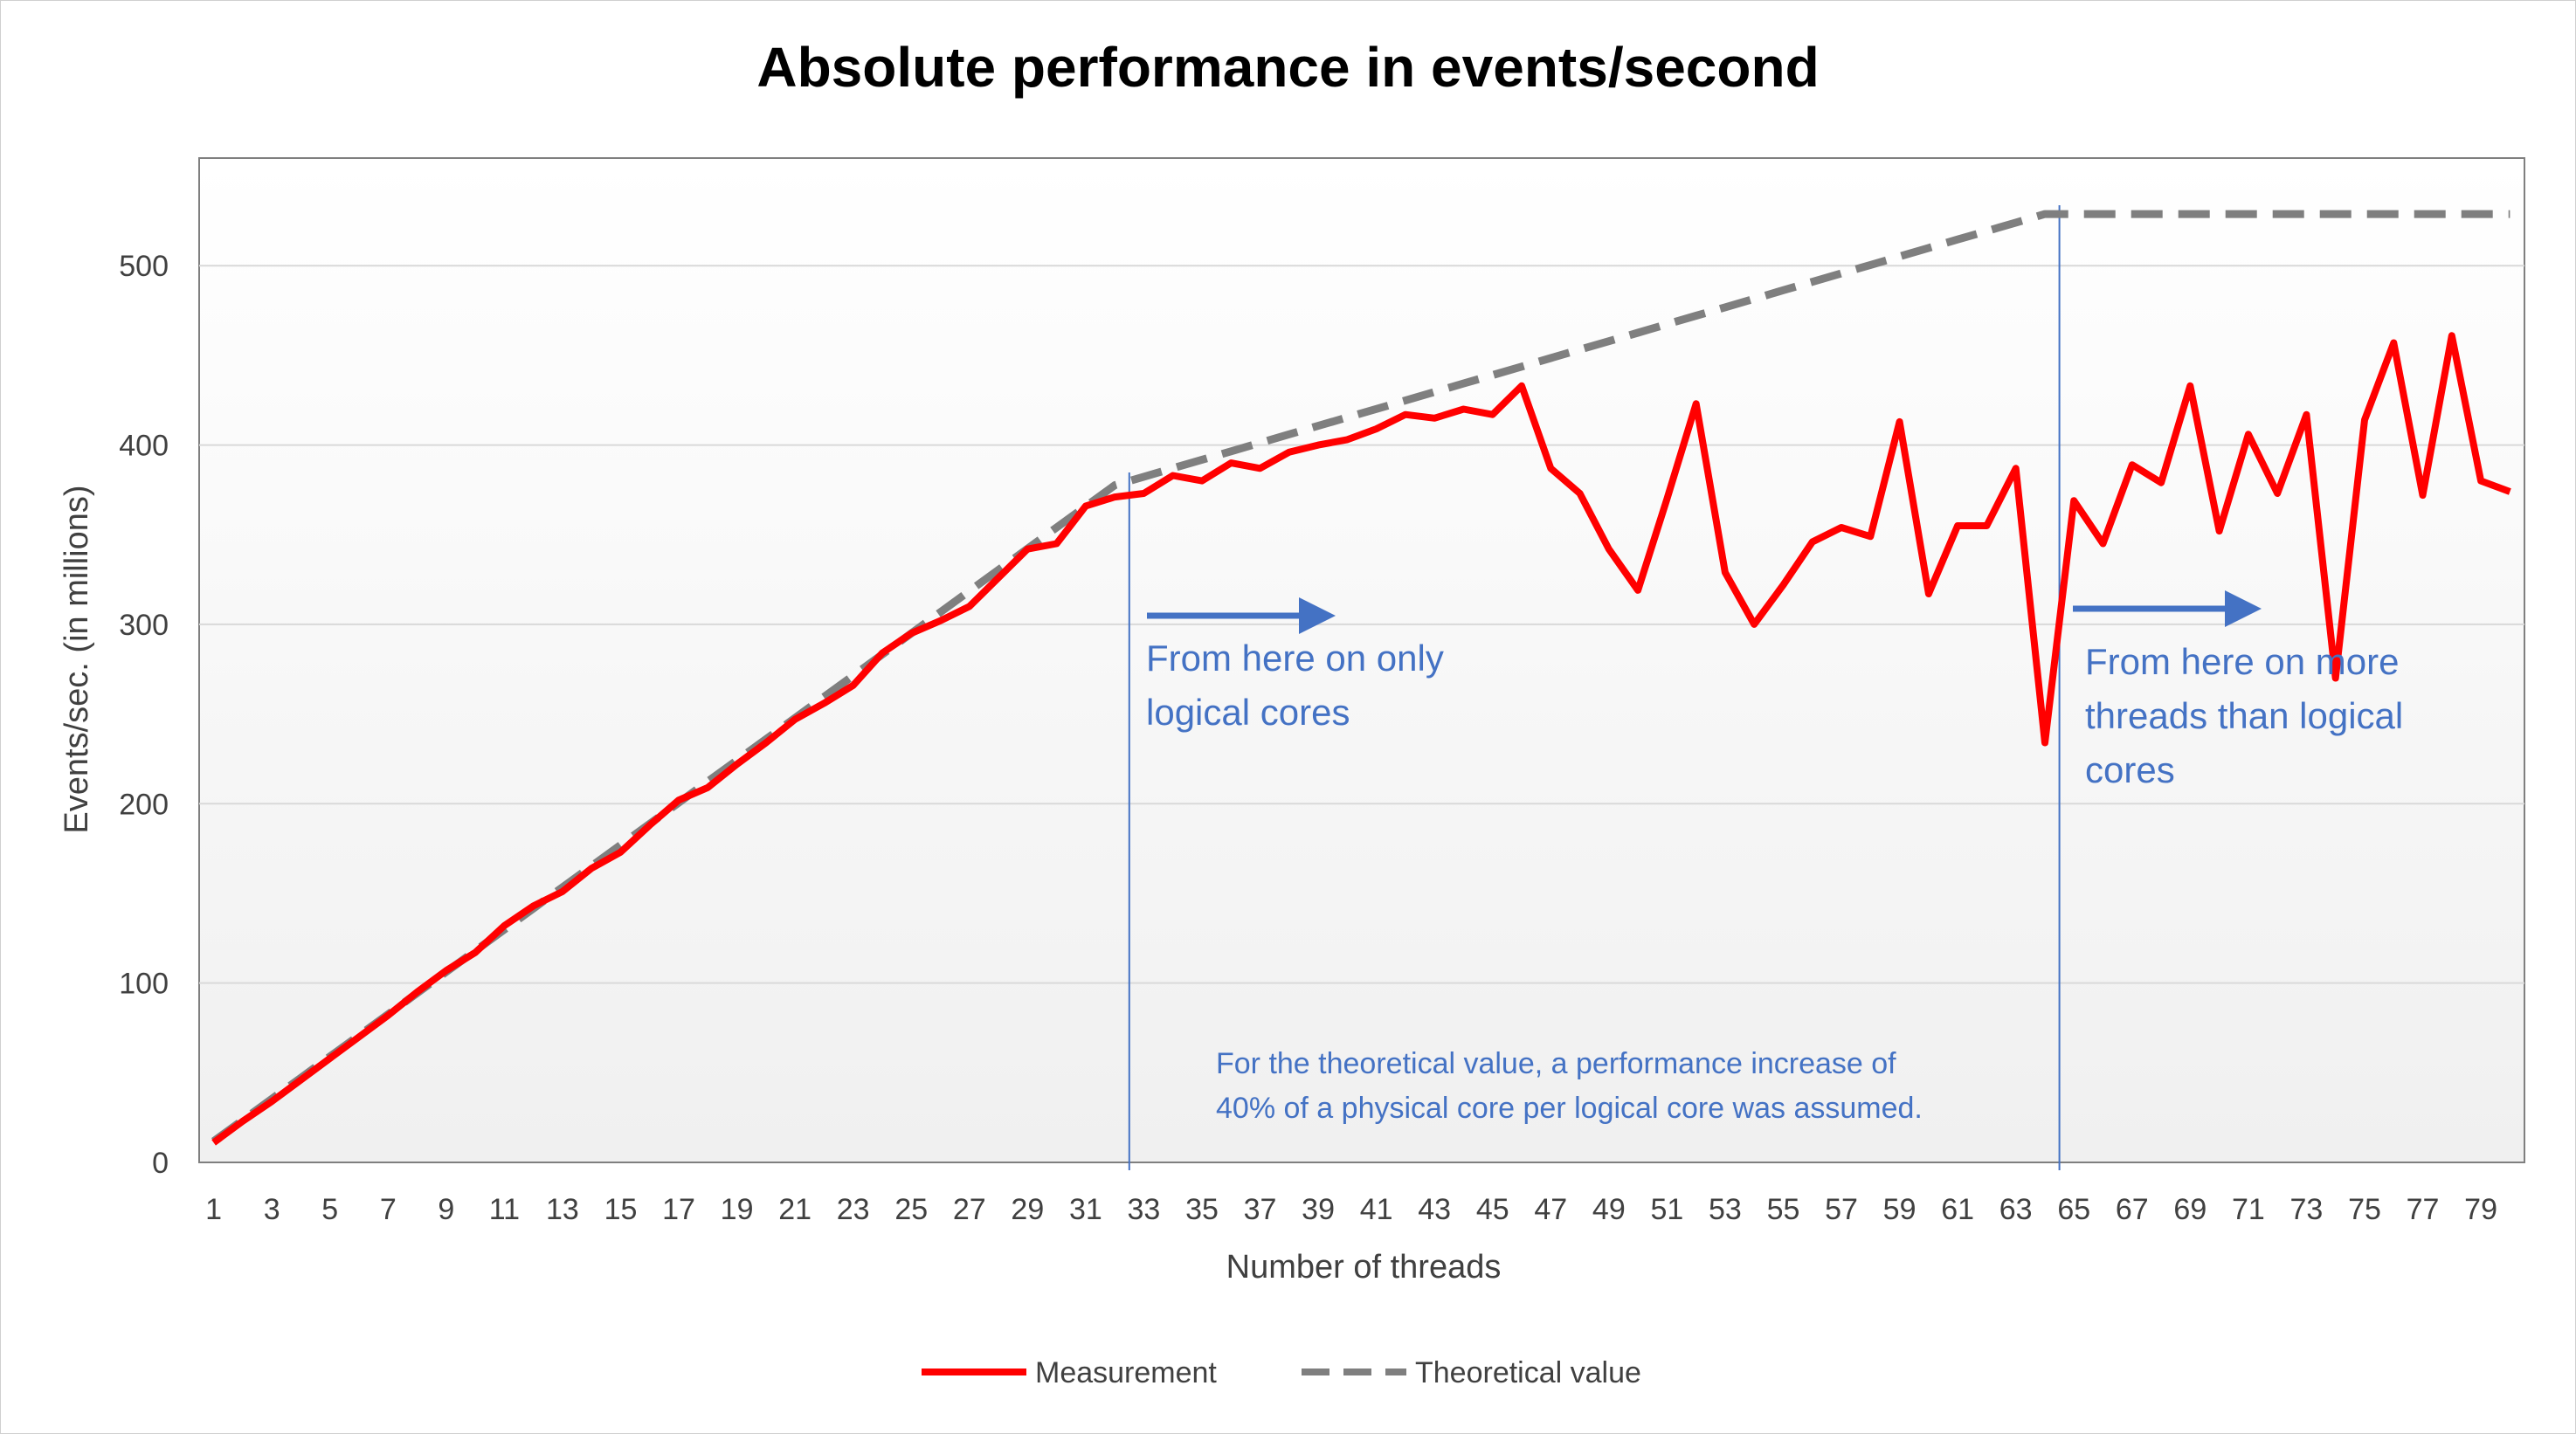  I want to click on x-tick-57: 57, so click(1841, 1209).